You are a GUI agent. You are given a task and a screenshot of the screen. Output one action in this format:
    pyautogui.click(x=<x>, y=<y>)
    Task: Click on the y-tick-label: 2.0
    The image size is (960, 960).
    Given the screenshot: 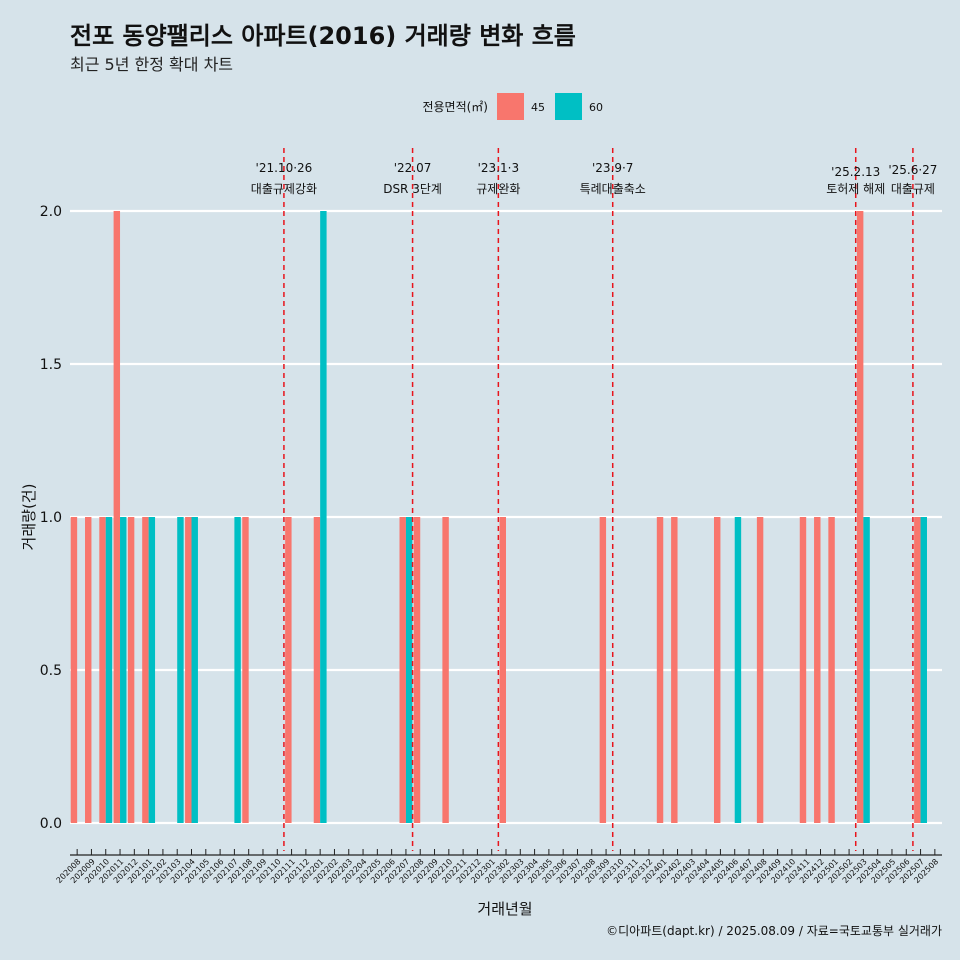 What is the action you would take?
    pyautogui.click(x=51, y=212)
    